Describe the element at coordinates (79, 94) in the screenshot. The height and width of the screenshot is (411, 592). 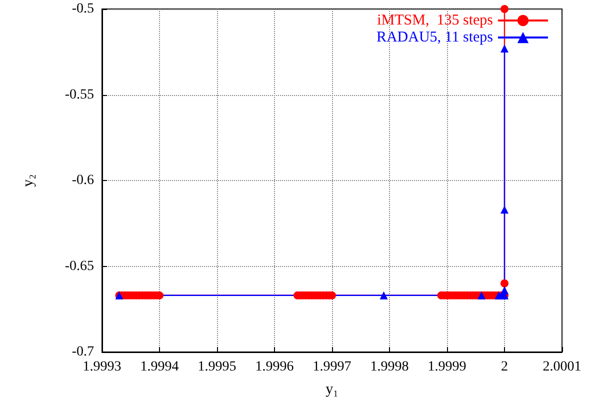
I see `y-tick-label: -0.55` at that location.